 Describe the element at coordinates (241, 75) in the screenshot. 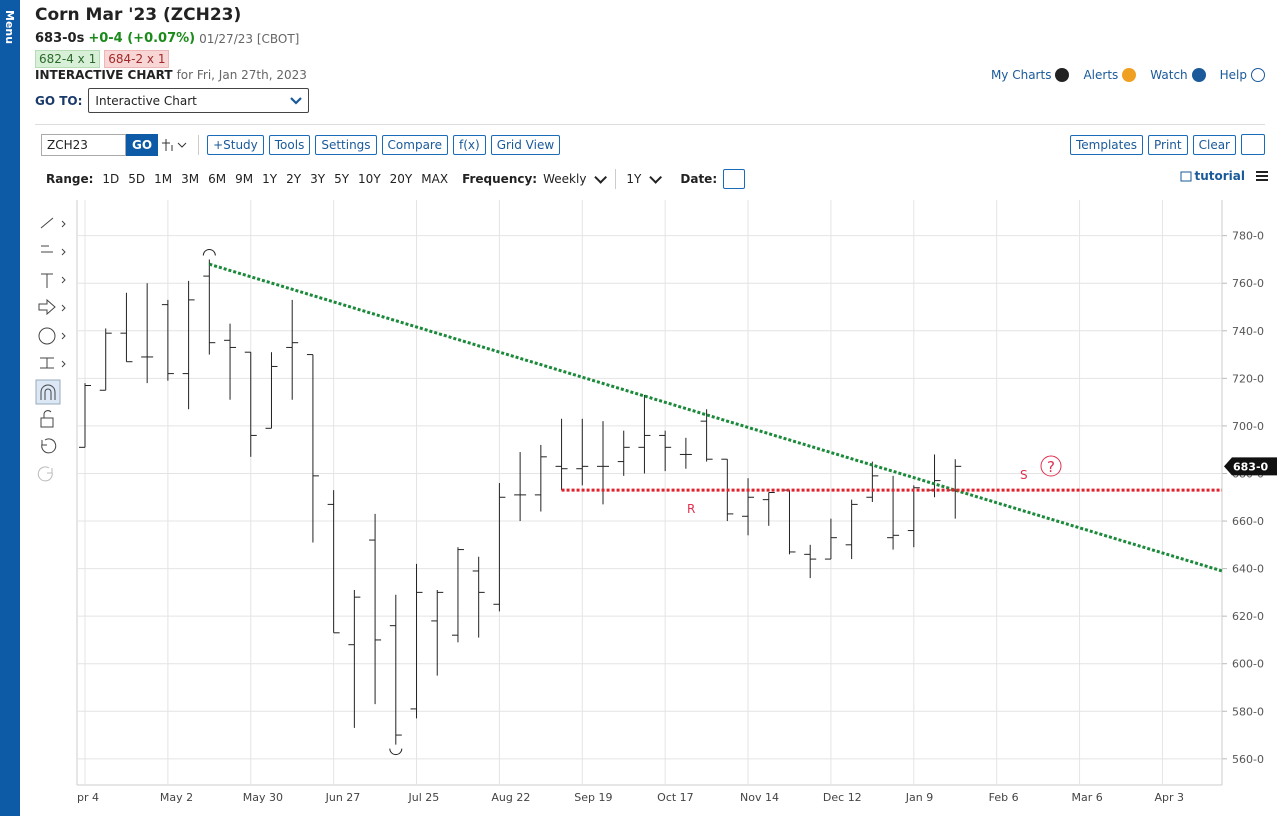

I see `chart-for: for Fri, Jan 27th, 2023` at that location.